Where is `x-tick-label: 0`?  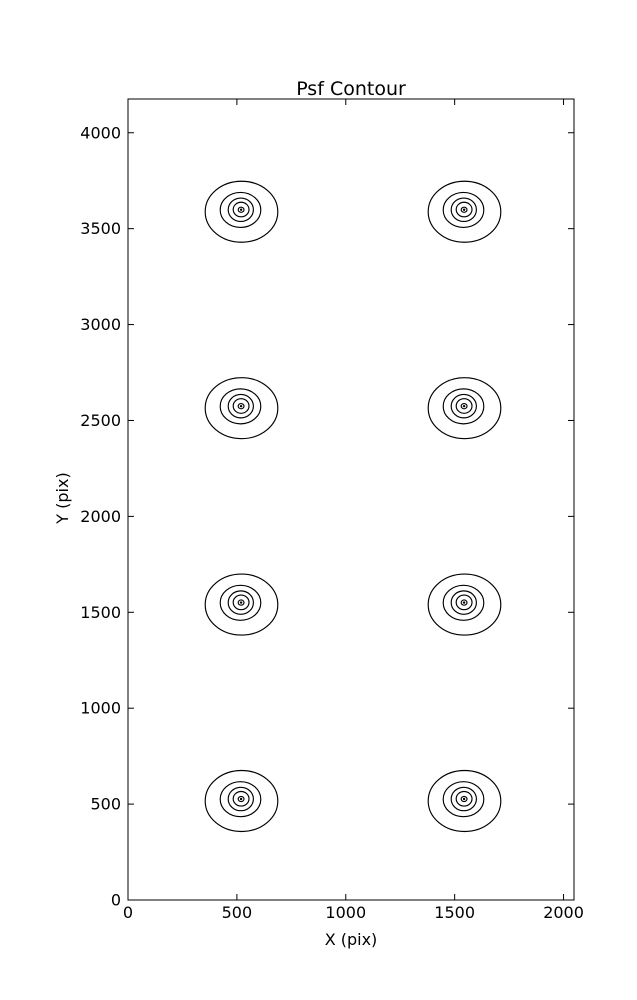 x-tick-label: 0 is located at coordinates (128, 912).